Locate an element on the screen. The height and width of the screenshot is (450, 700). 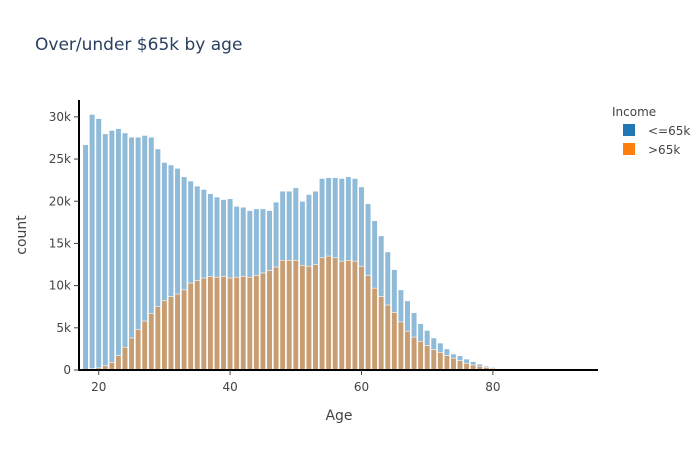
y-tick-label-5: 25k is located at coordinates (60, 159).